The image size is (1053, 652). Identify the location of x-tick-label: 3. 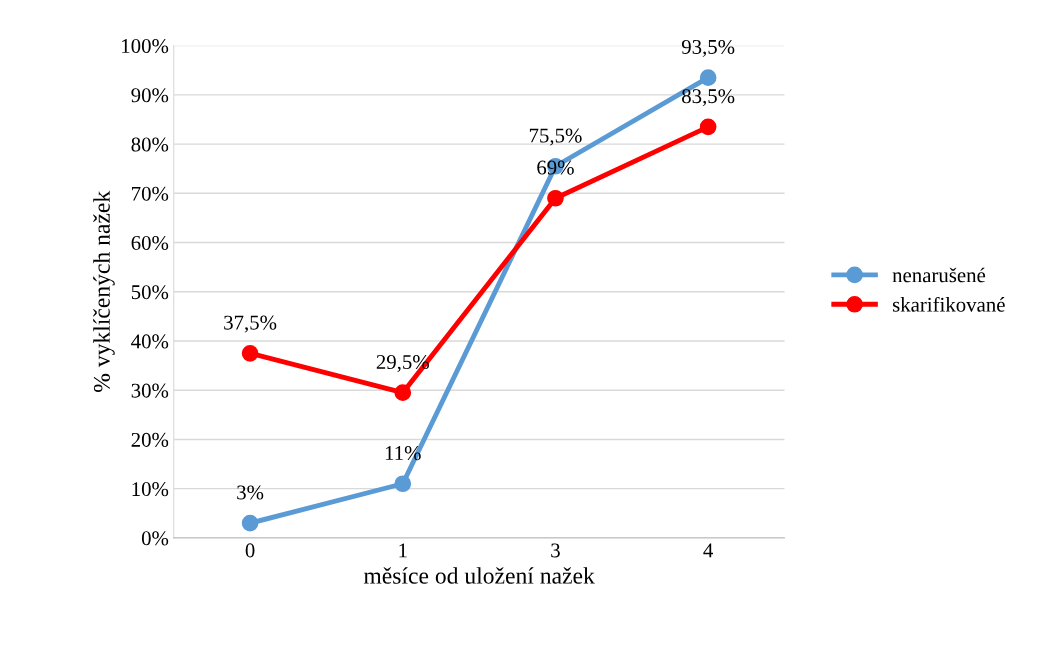
(555, 550).